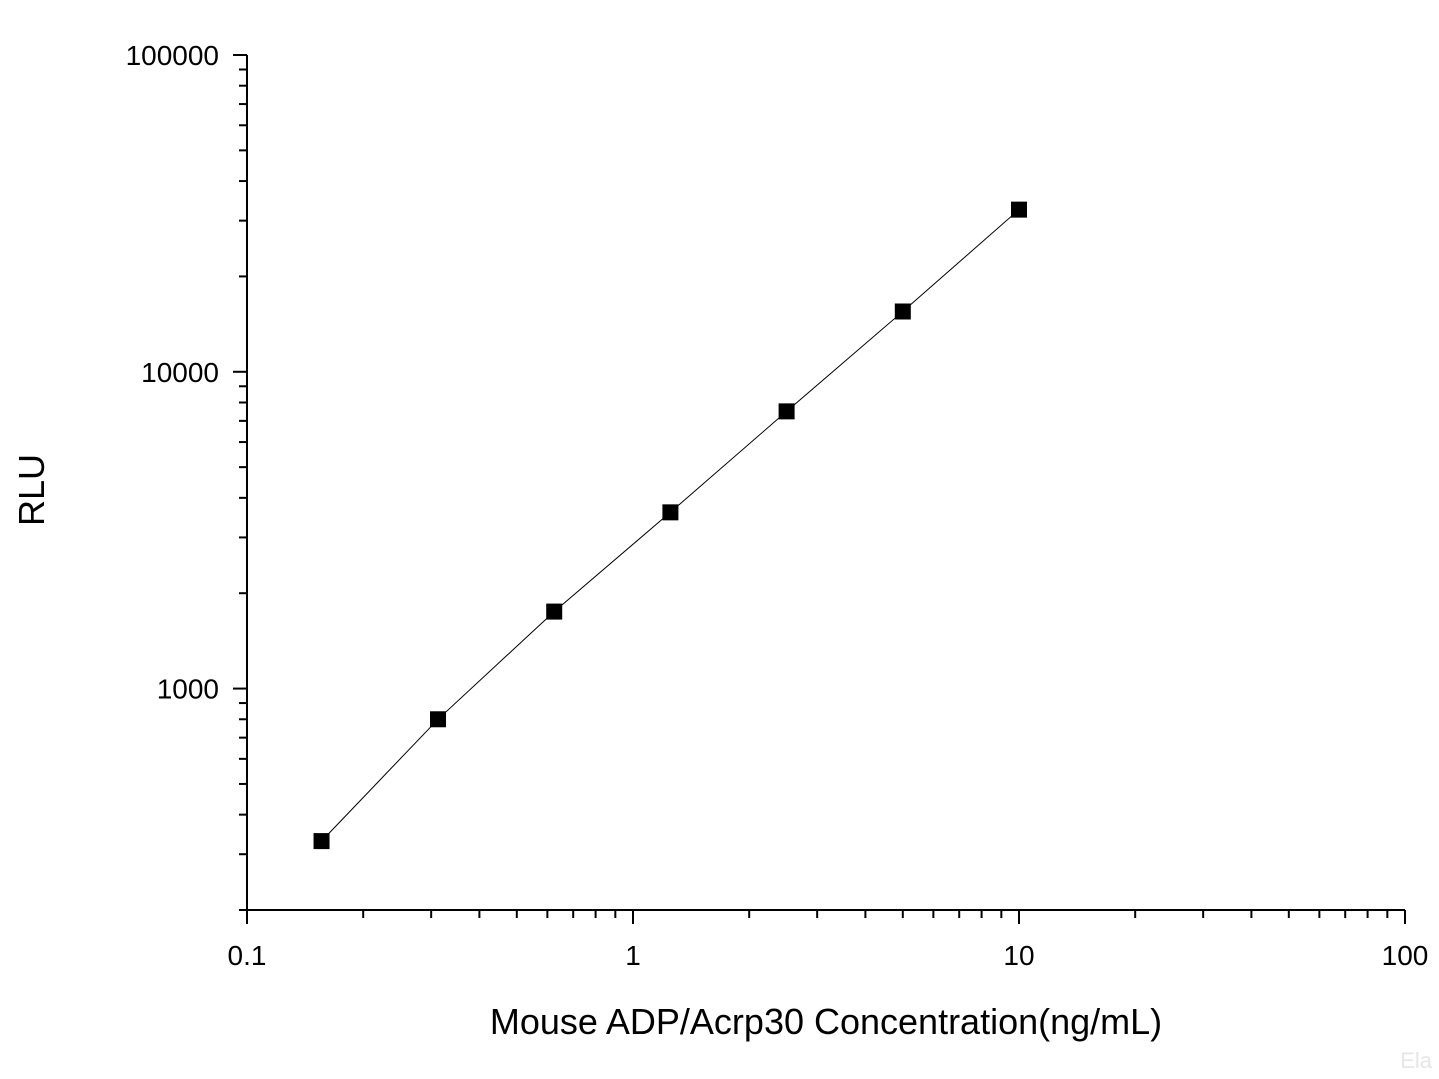  Describe the element at coordinates (1018, 955) in the screenshot. I see `x-tick-label: 10` at that location.